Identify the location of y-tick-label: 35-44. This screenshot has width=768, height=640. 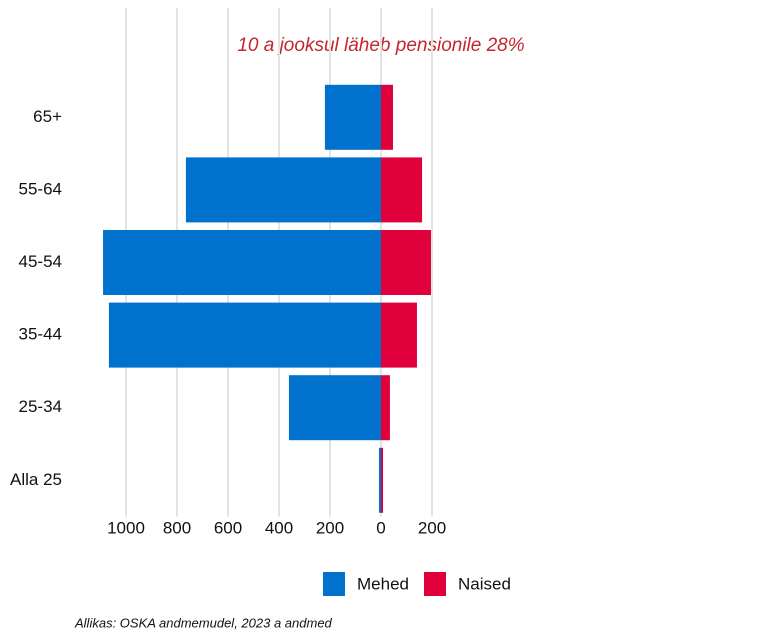
(40, 334).